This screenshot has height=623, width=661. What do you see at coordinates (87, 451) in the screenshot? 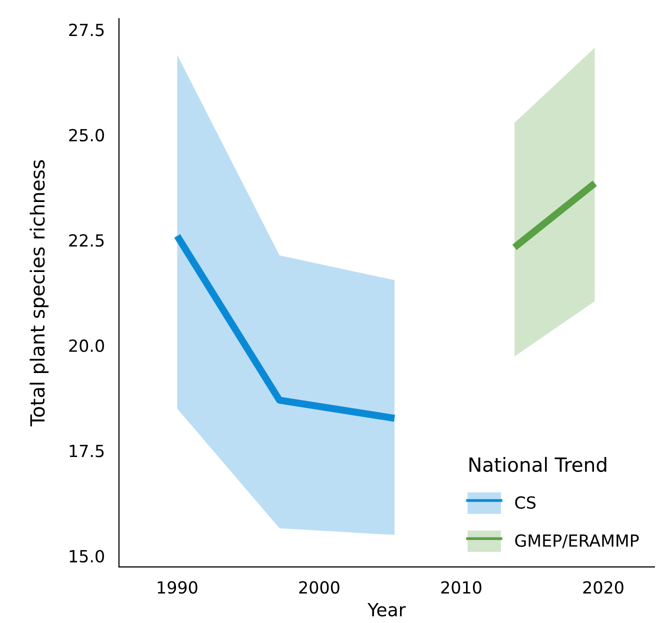
I see `y-tick-label: 17.5` at bounding box center [87, 451].